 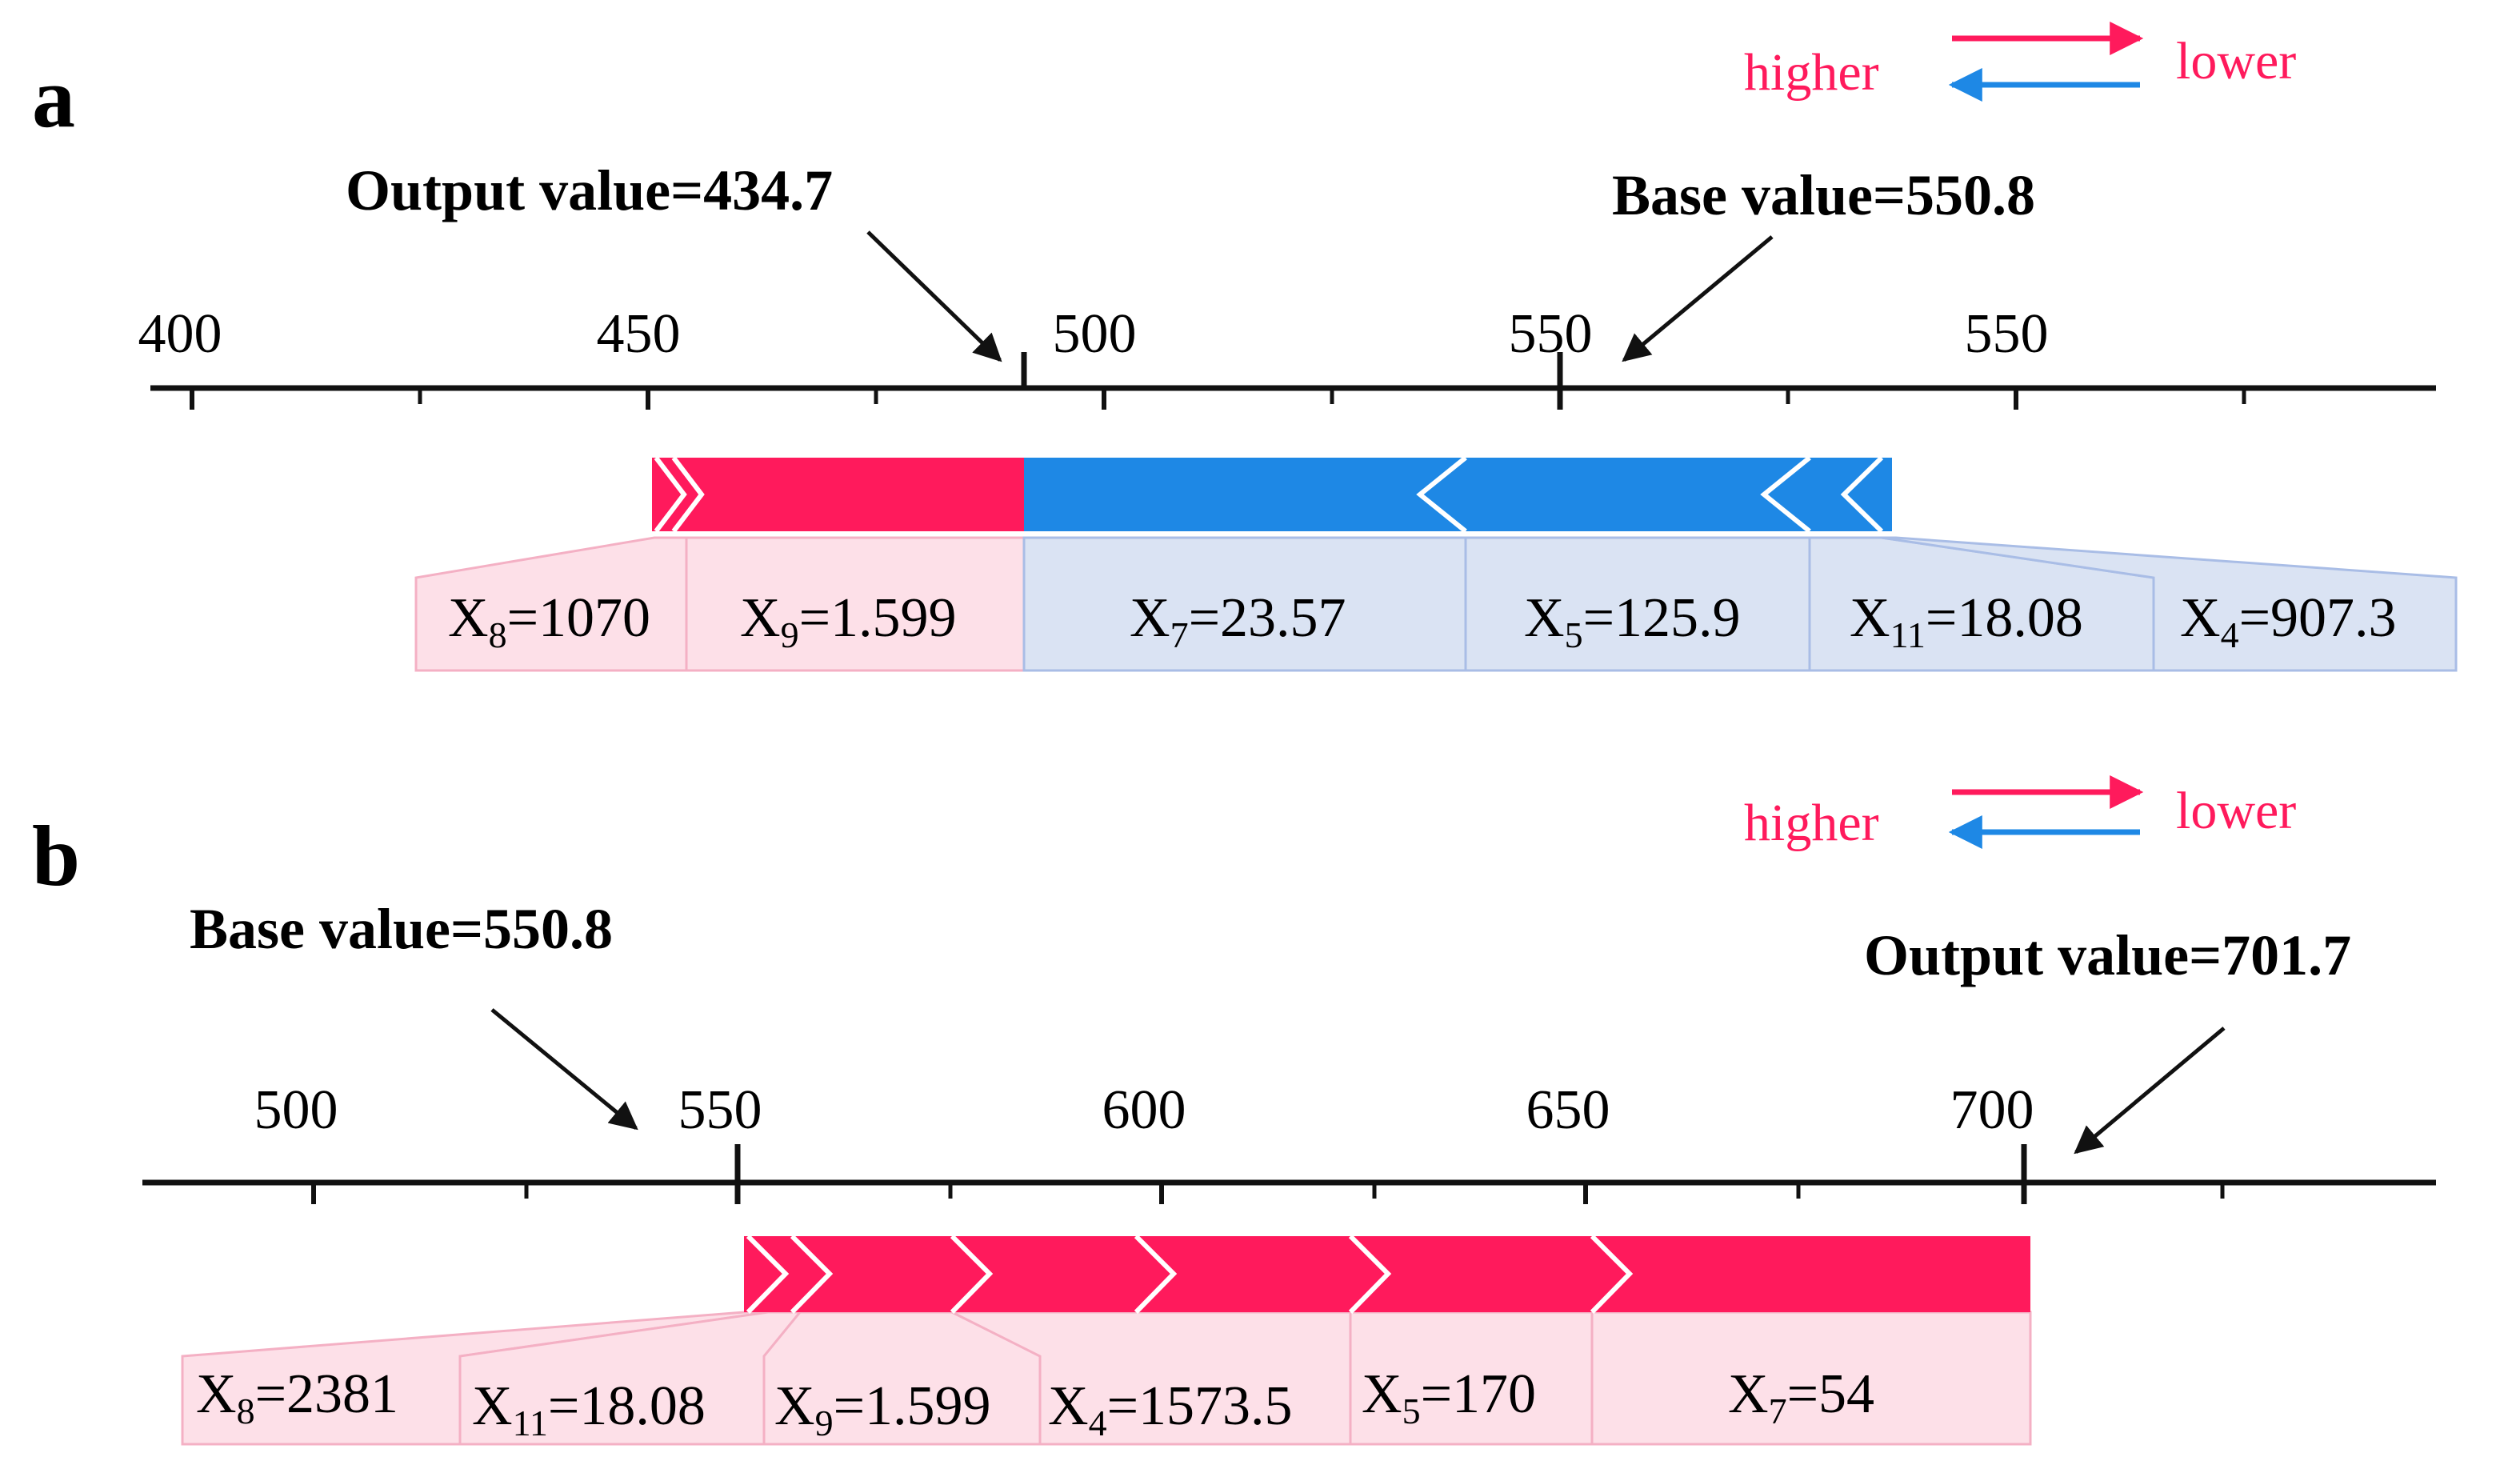 What do you see at coordinates (1144, 1110) in the screenshot?
I see `tick-label: 600` at bounding box center [1144, 1110].